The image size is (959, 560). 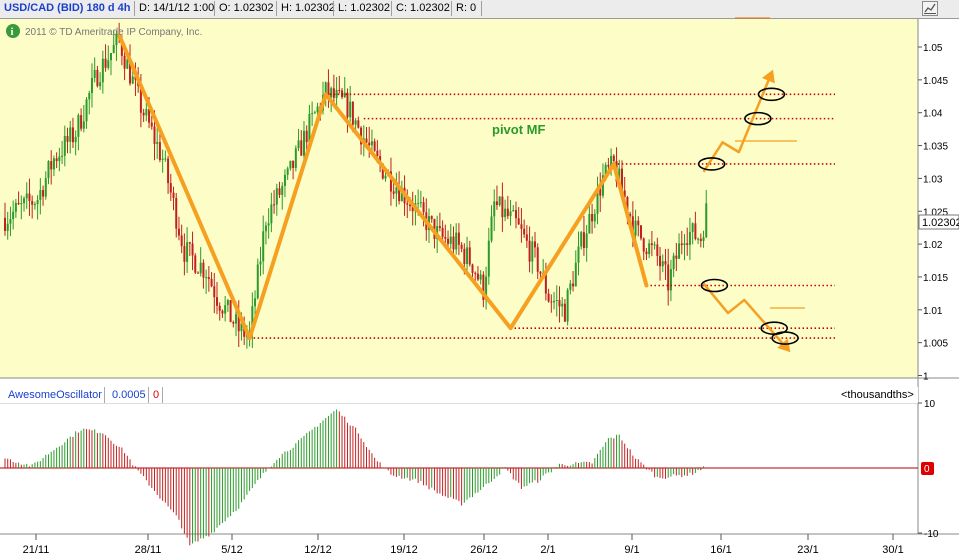 What do you see at coordinates (933, 114) in the screenshot?
I see `price-axis-tick-label: 1.04` at bounding box center [933, 114].